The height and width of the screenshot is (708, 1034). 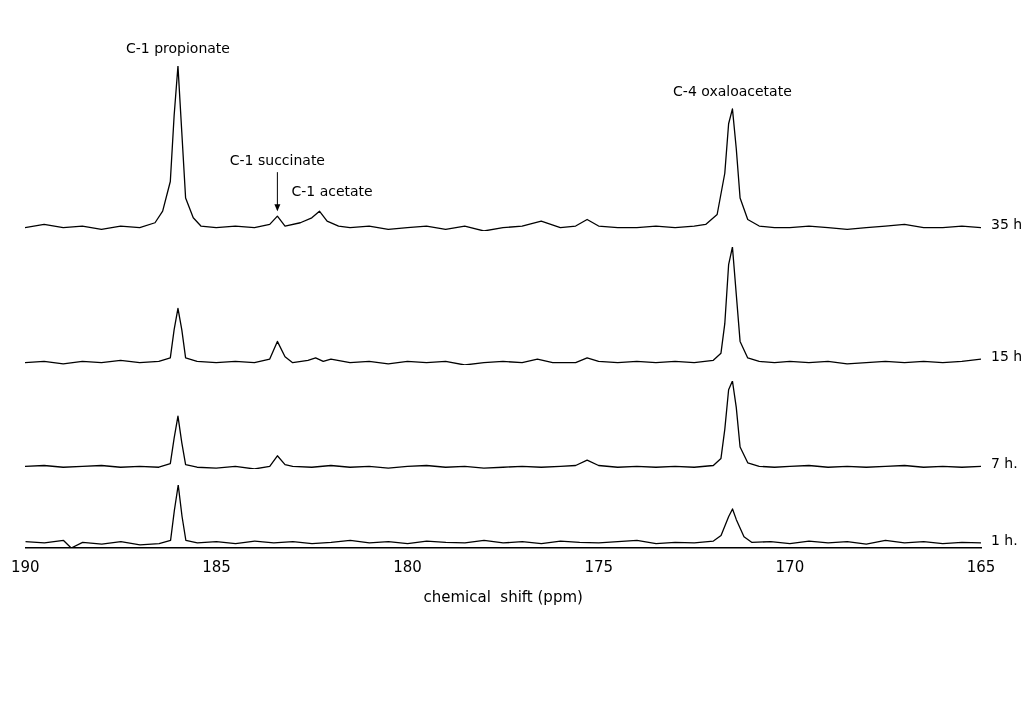 I want to click on series-label: 7 h., so click(x=1004, y=463).